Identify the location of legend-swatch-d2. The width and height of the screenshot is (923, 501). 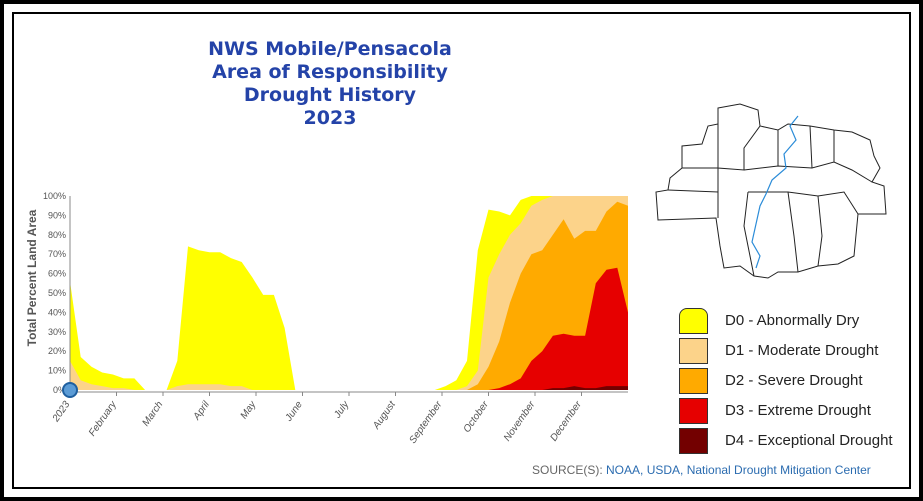
(693, 381).